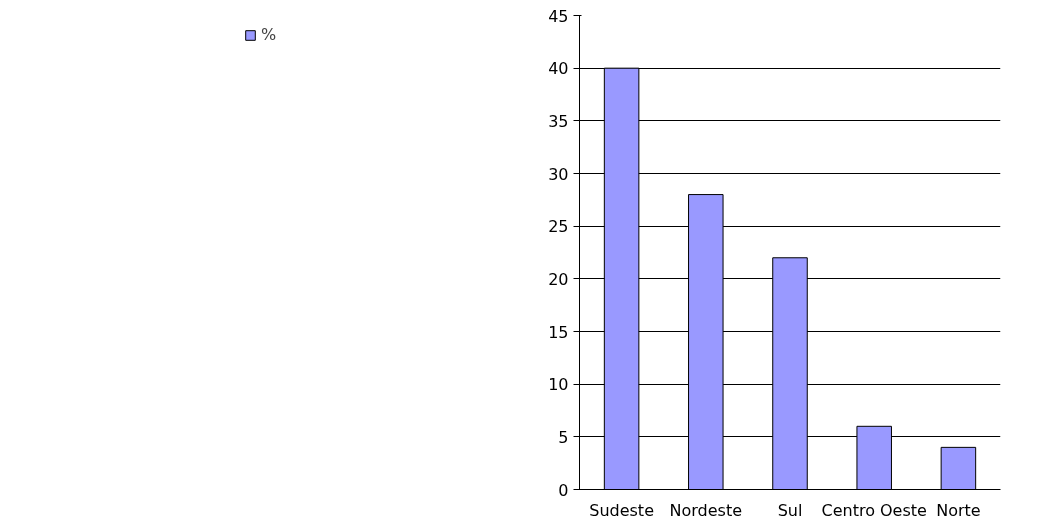 Image resolution: width=1040 pixels, height=529 pixels. Describe the element at coordinates (790, 510) in the screenshot. I see `x-tick-label: Sul` at that location.